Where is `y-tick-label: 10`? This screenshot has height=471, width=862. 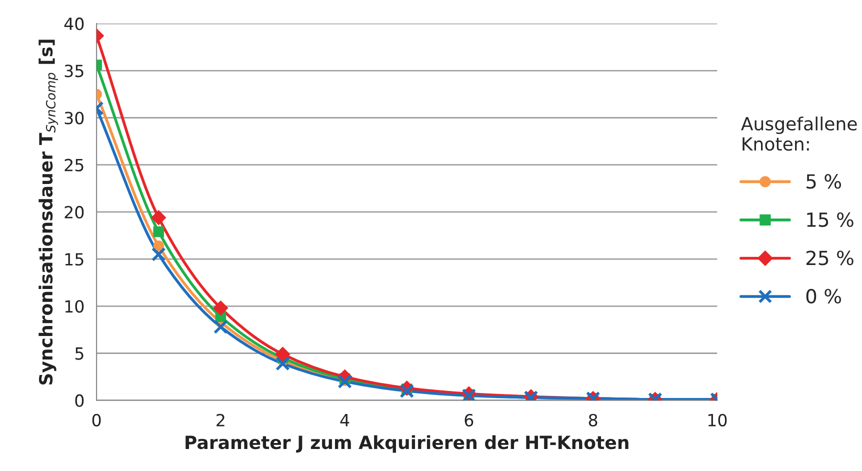 y-tick-label: 10 is located at coordinates (74, 306).